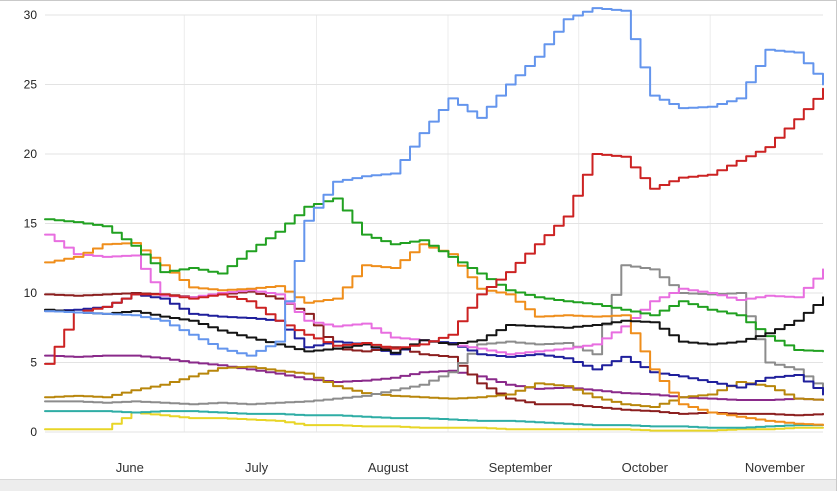 The height and width of the screenshot is (491, 837). I want to click on series-line-teal, so click(434, 419).